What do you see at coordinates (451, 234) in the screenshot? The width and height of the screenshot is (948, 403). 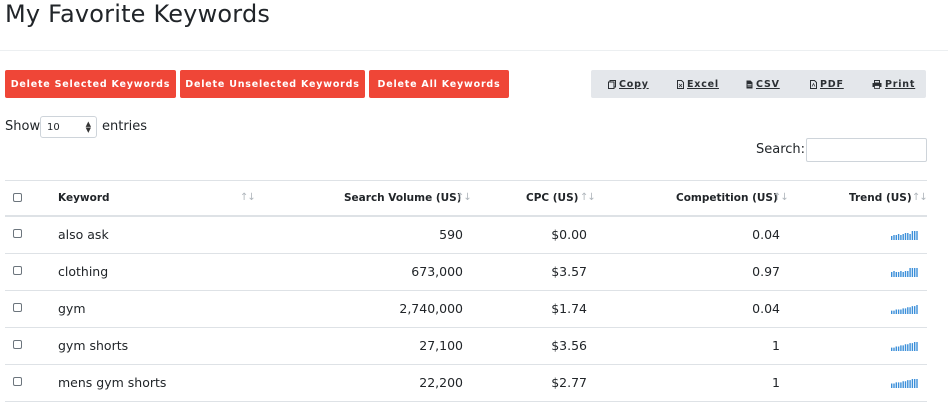 I see `volume-cell: 590` at bounding box center [451, 234].